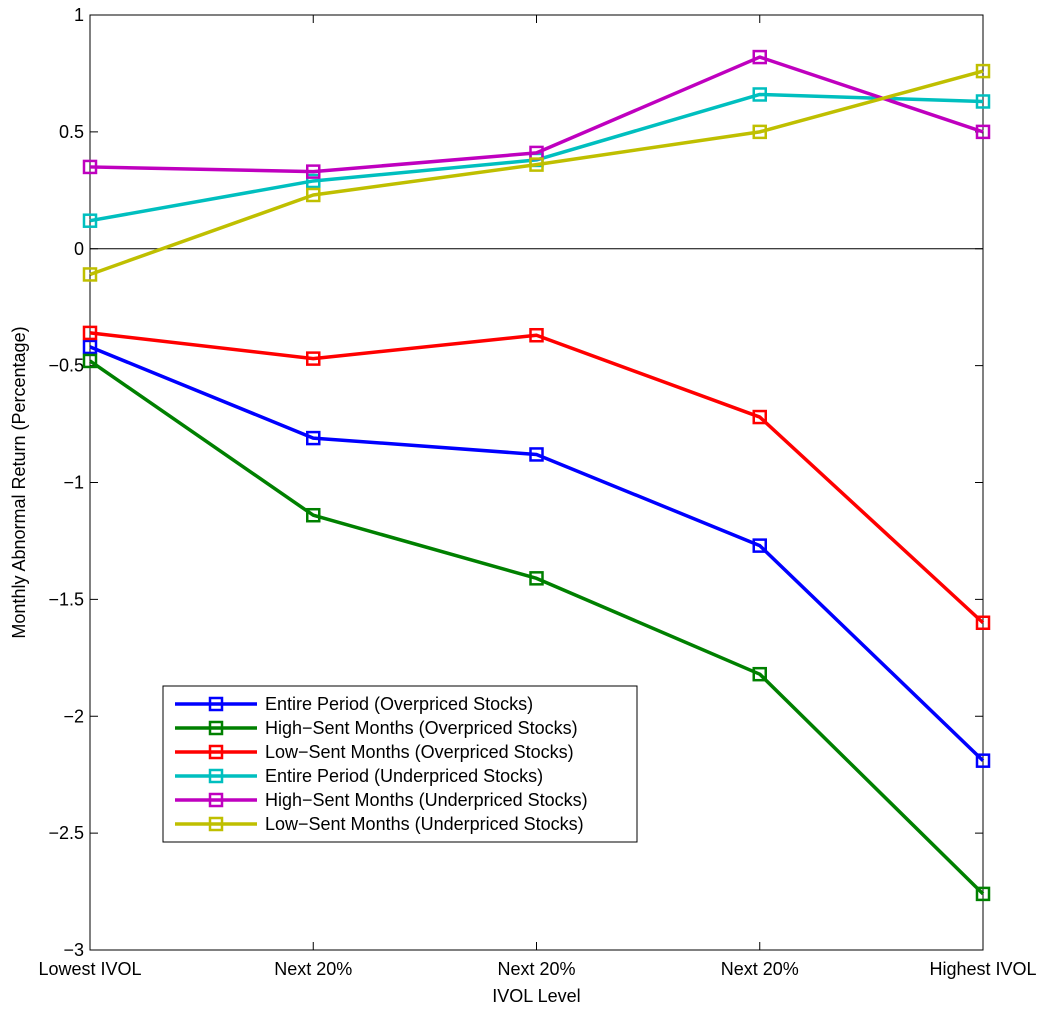 This screenshot has width=1052, height=1020. What do you see at coordinates (71, 132) in the screenshot?
I see `y-tick-label: 0.5` at bounding box center [71, 132].